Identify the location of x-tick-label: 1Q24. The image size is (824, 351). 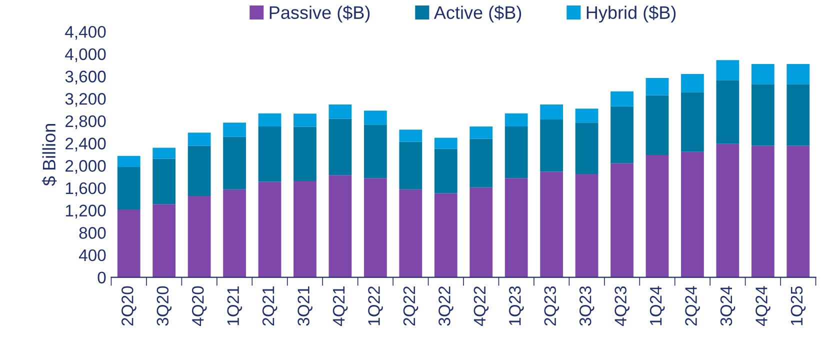
(657, 306).